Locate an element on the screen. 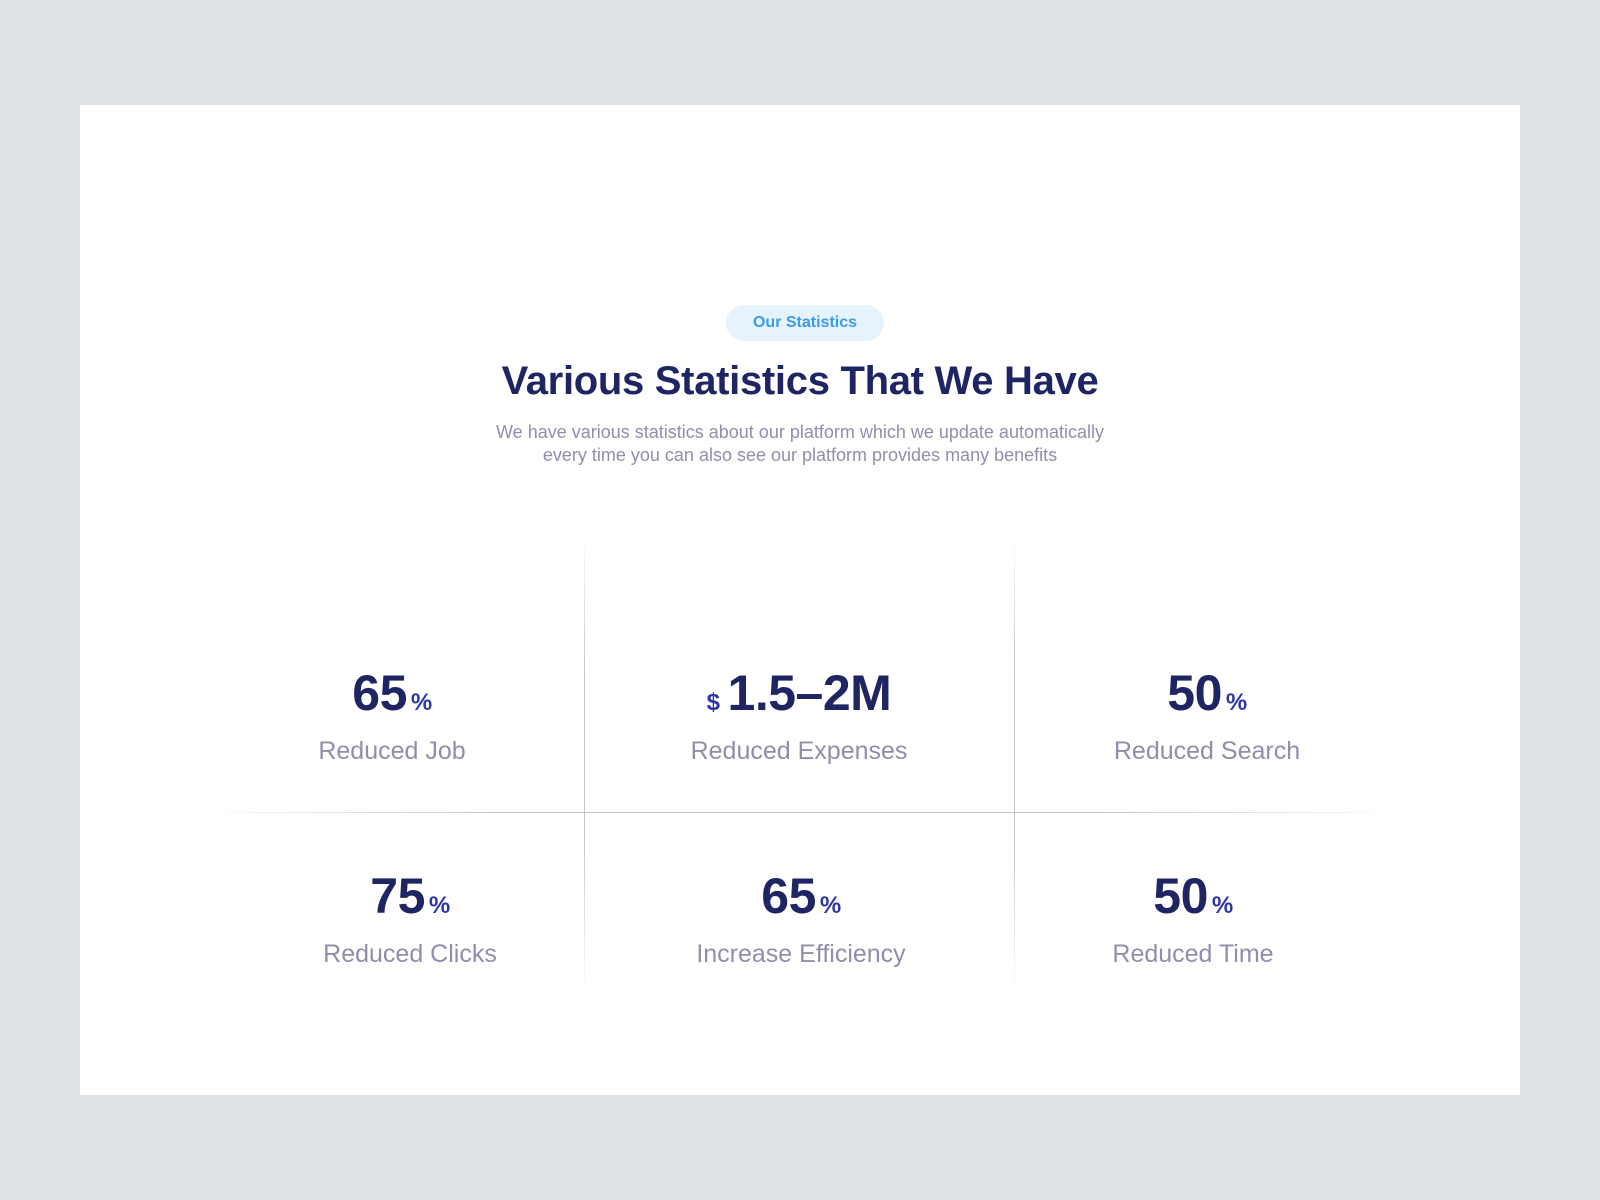 The image size is (1600, 1200). section-badge: Our Statistics is located at coordinates (805, 323).